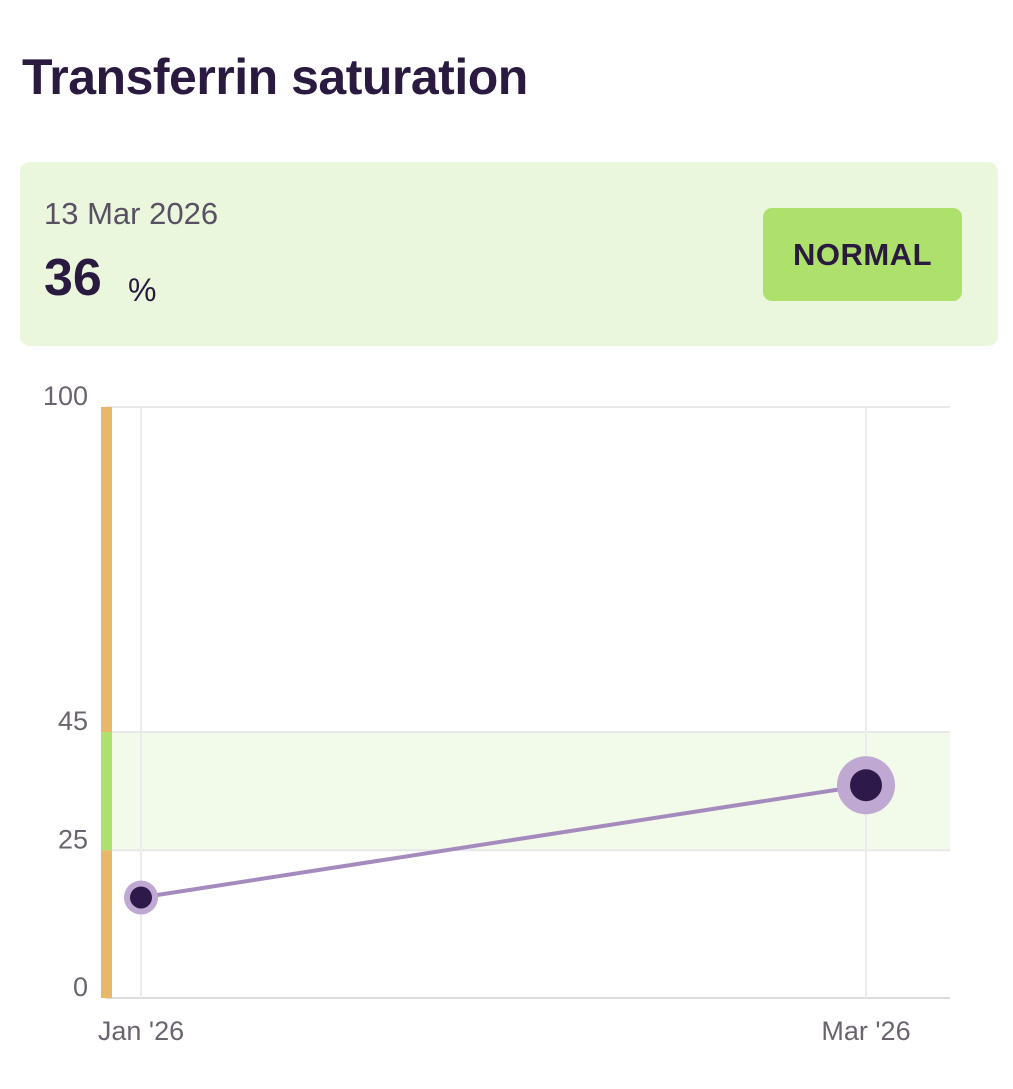  What do you see at coordinates (106, 924) in the screenshot?
I see `range-bar-low` at bounding box center [106, 924].